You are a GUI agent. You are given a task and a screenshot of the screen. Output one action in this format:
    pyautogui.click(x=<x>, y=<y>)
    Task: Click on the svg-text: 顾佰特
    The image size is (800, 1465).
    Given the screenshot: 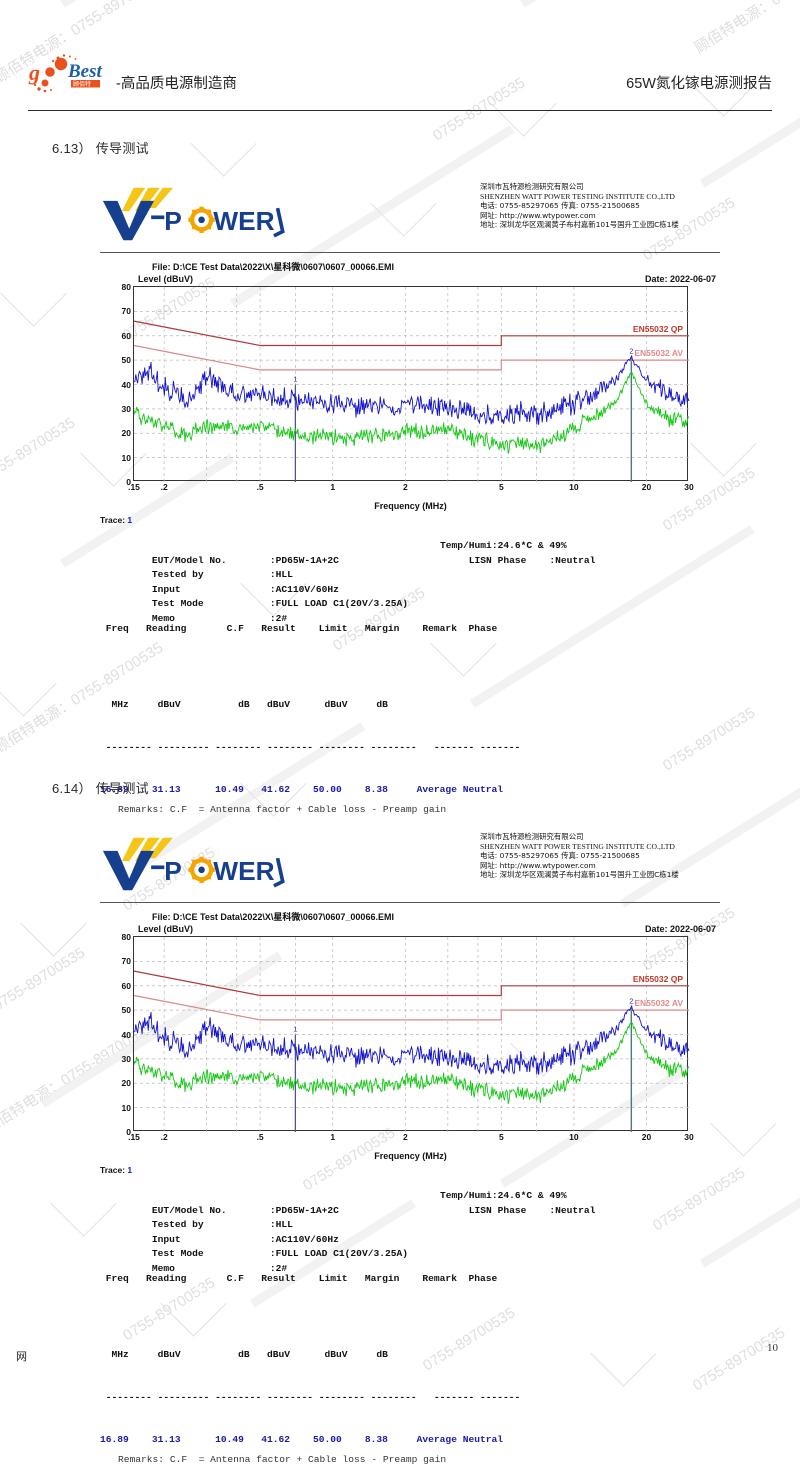 What is the action you would take?
    pyautogui.click(x=82, y=84)
    